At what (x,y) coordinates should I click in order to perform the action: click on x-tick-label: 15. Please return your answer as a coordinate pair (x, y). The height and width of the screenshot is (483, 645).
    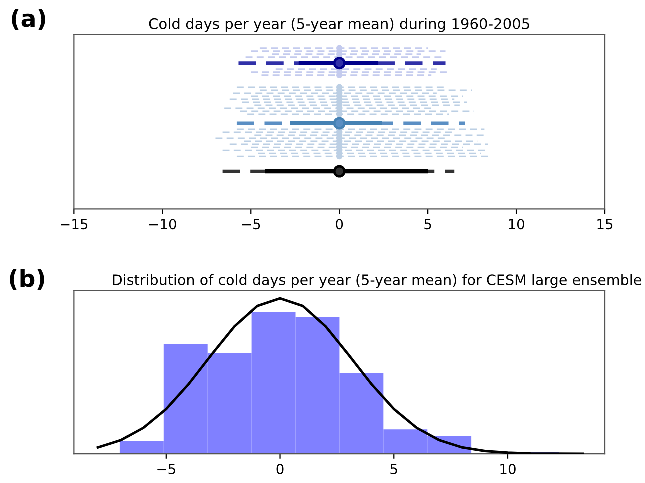
    Looking at the image, I should click on (605, 224).